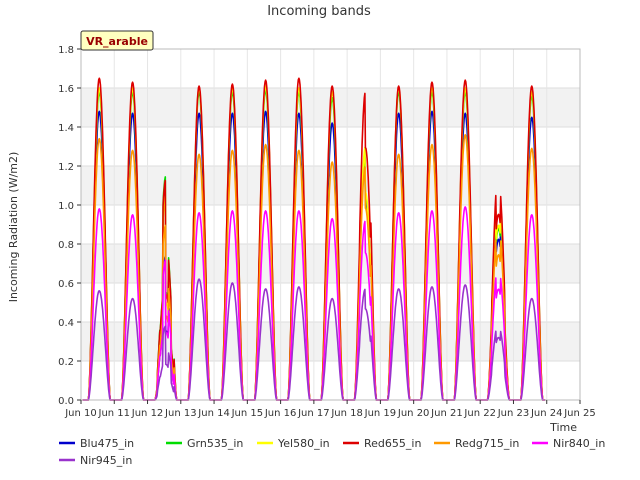  What do you see at coordinates (114, 413) in the screenshot?
I see `x-tick-label: Jun 11` at bounding box center [114, 413].